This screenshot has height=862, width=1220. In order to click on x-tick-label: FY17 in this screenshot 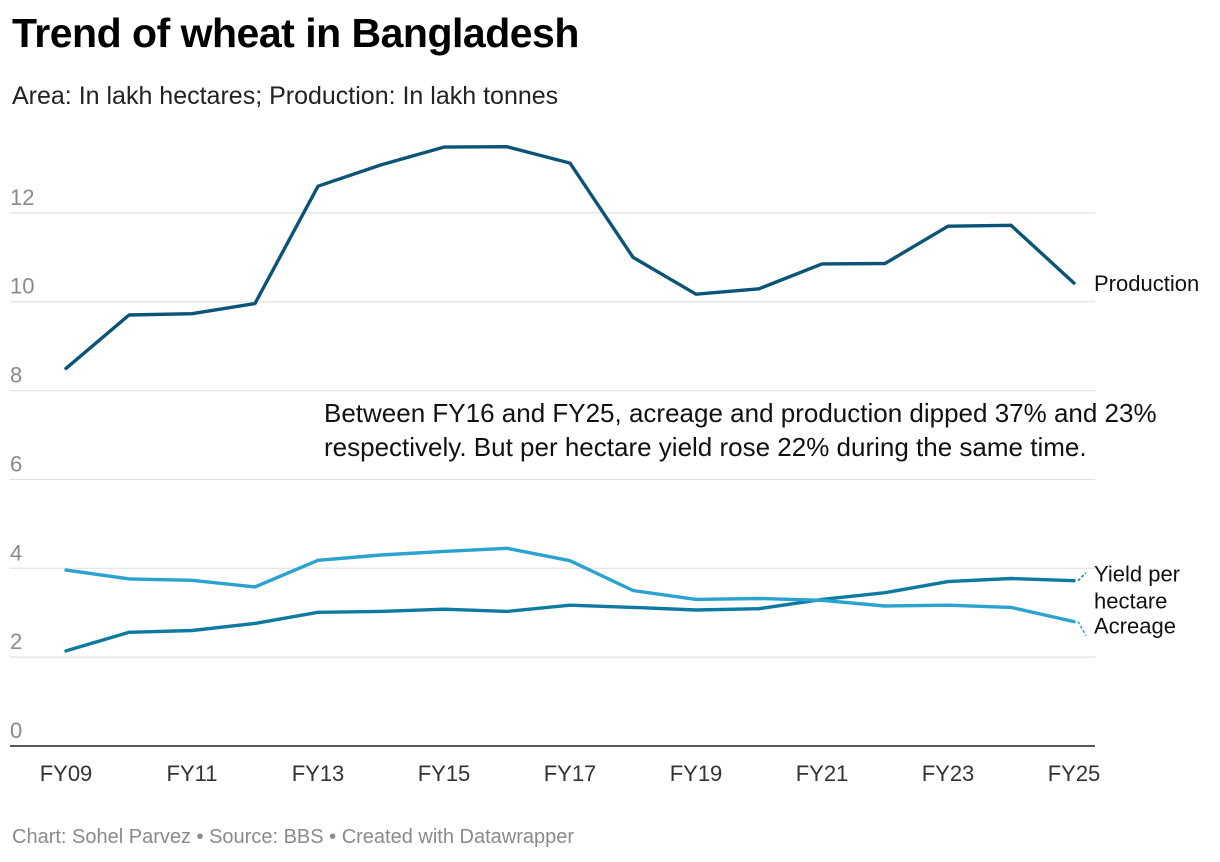, I will do `click(570, 773)`.